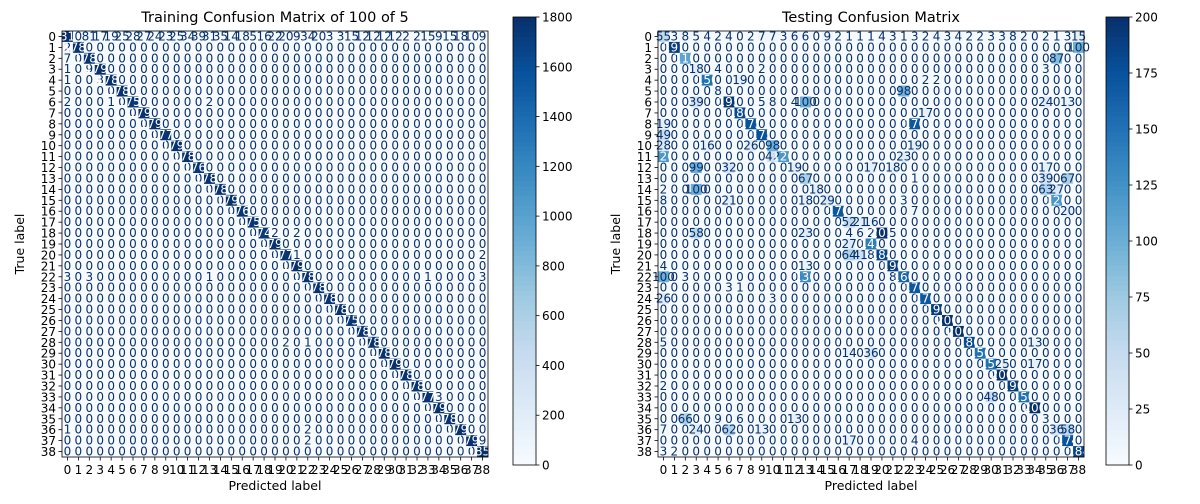  I want to click on x-tick-label: 4, so click(111, 470).